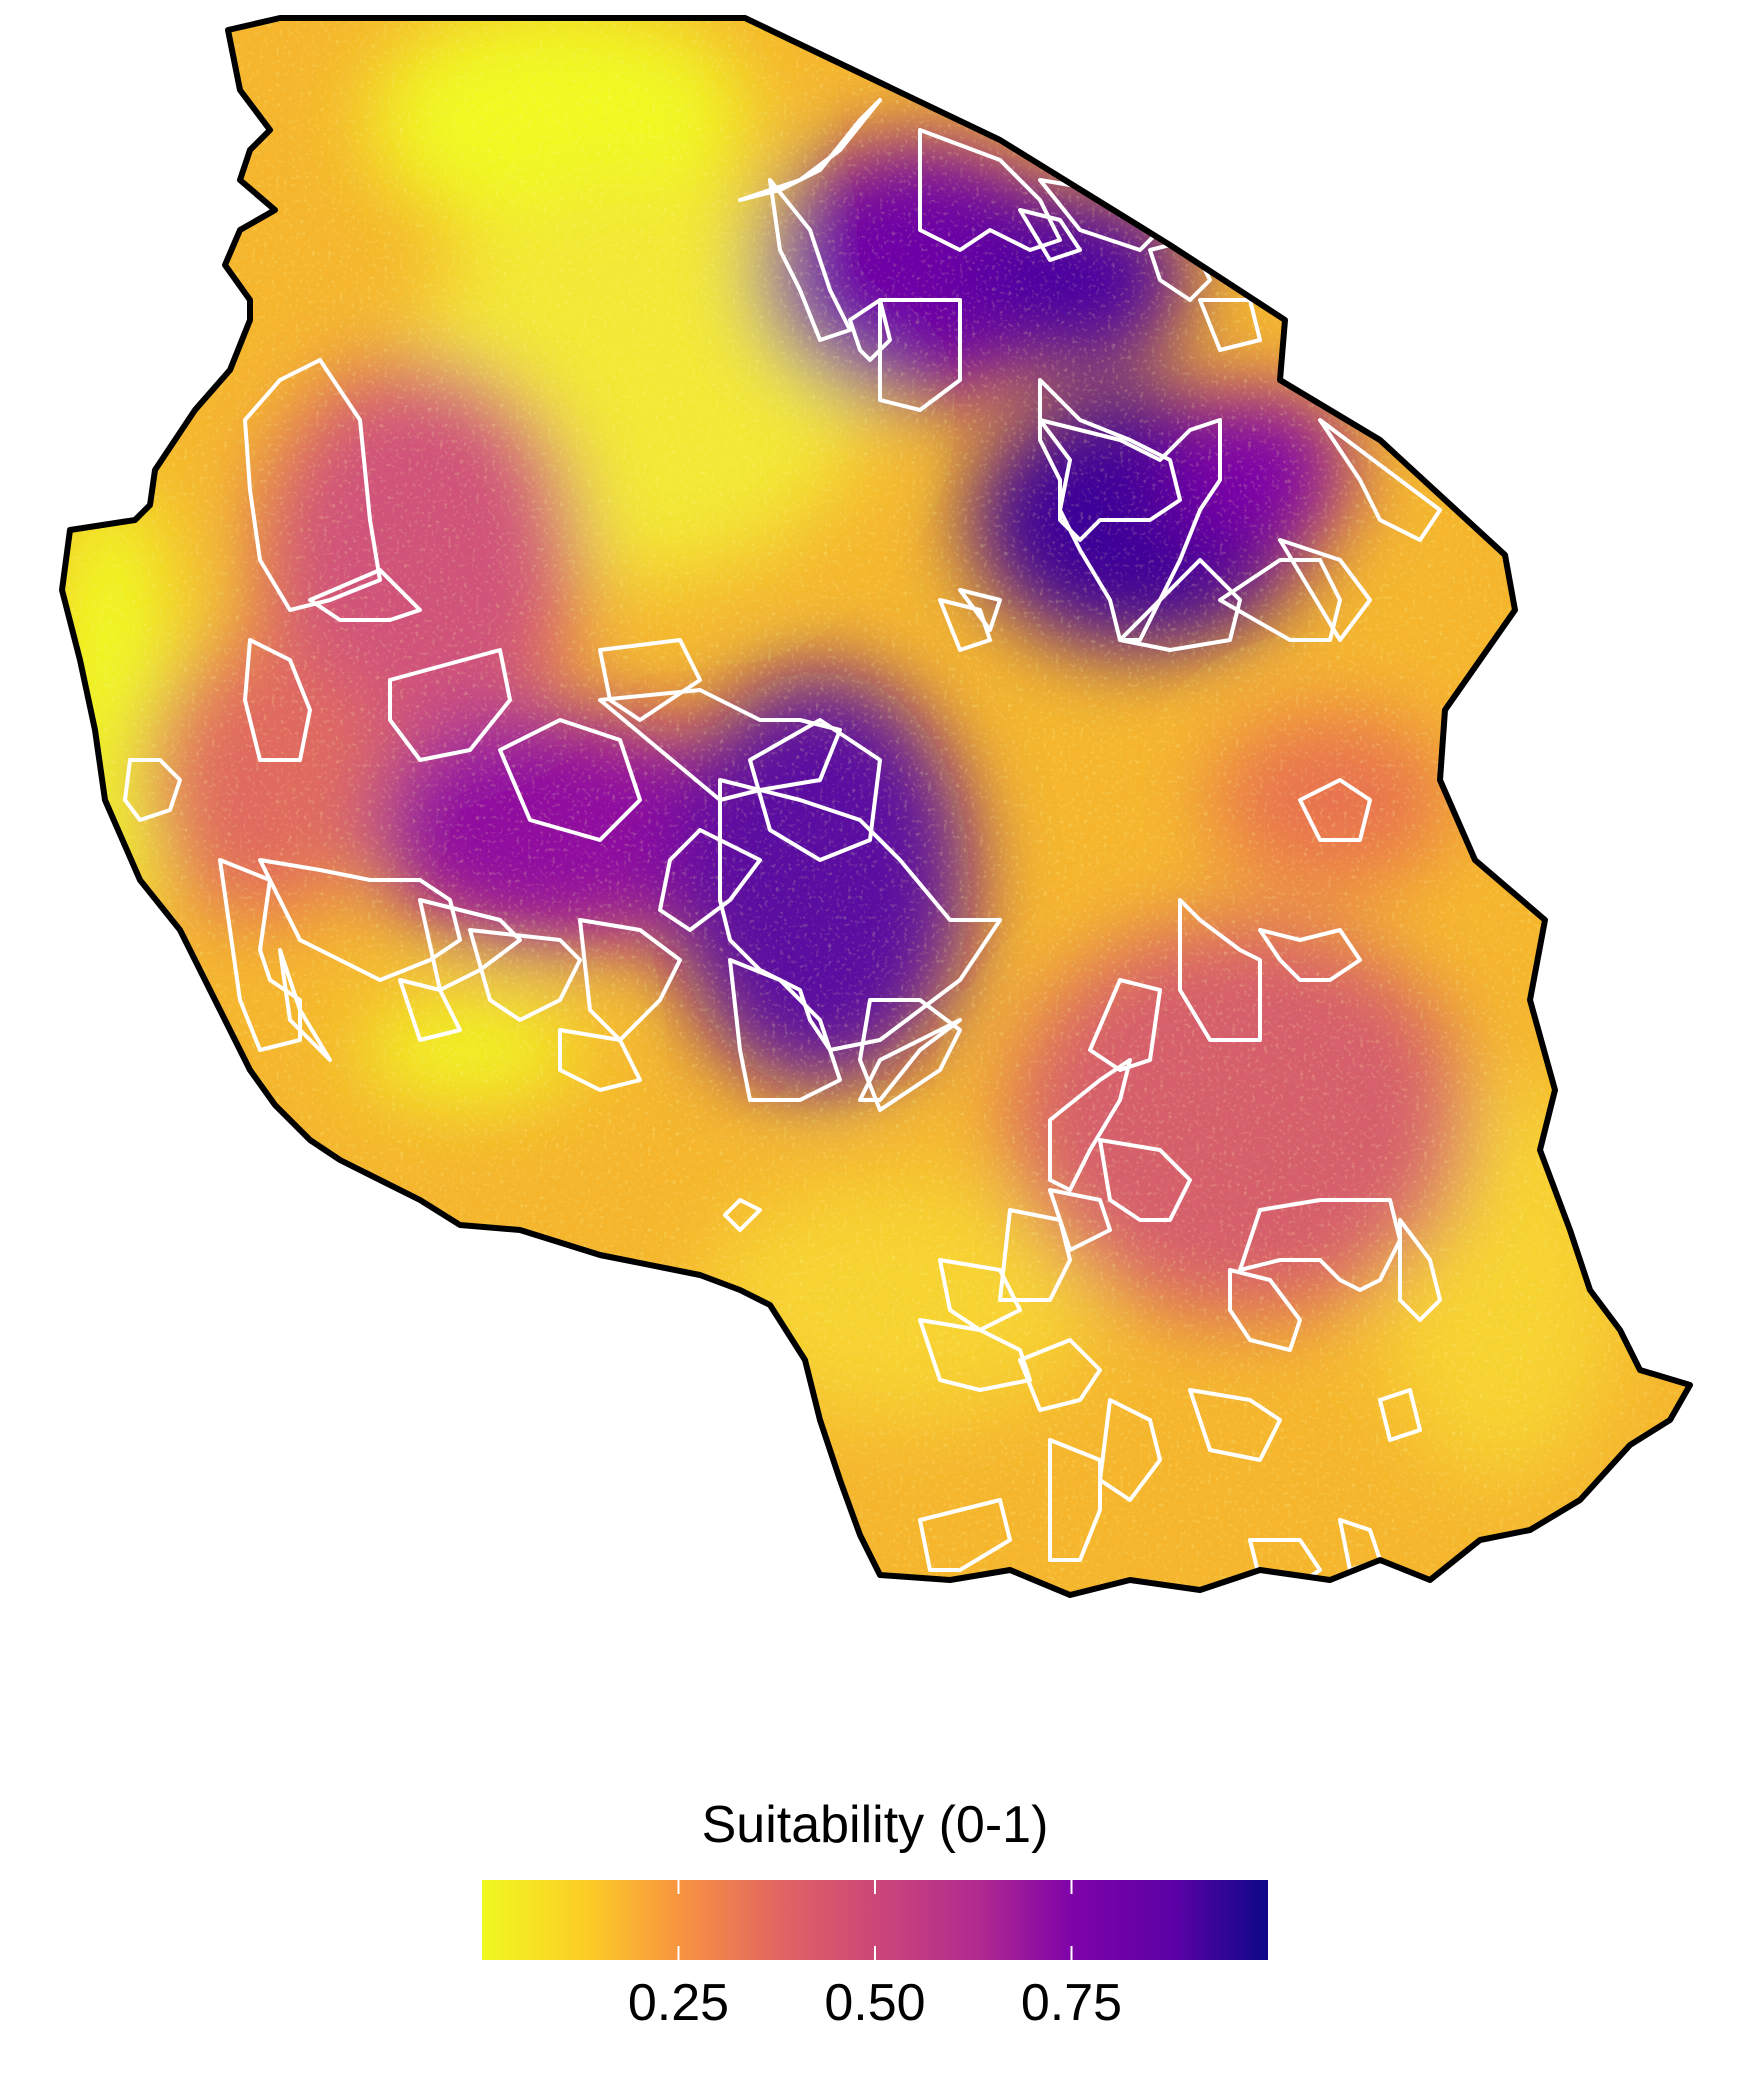 The width and height of the screenshot is (1750, 2100). I want to click on legend: Suitability (0-1) 0.25 0.50 0.75, so click(875, 1914).